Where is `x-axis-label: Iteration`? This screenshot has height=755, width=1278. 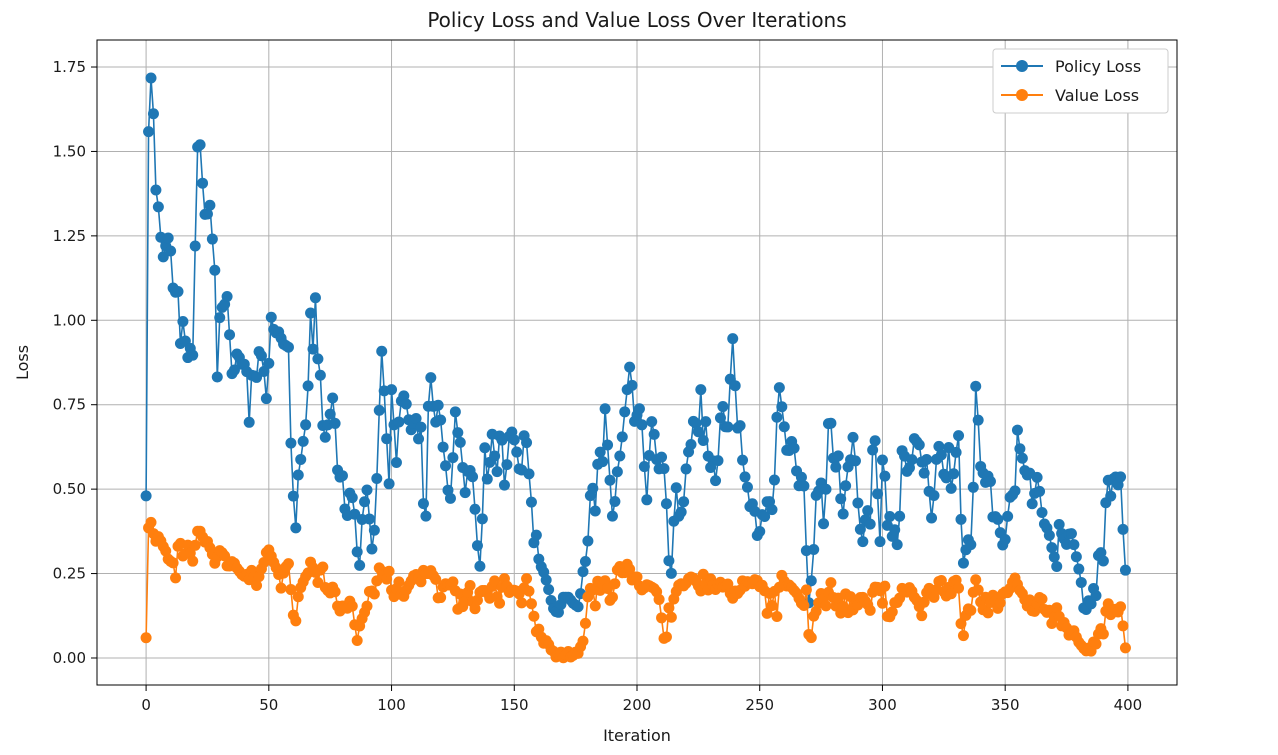
x-axis-label: Iteration is located at coordinates (637, 735).